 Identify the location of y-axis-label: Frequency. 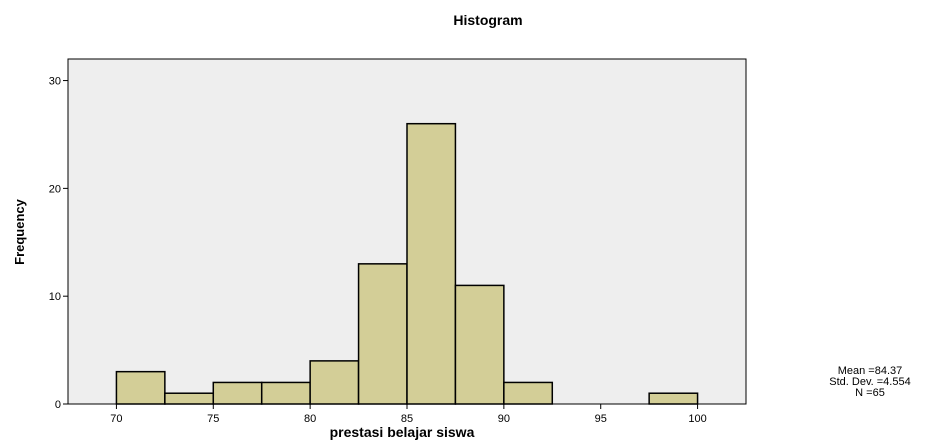
(19, 231).